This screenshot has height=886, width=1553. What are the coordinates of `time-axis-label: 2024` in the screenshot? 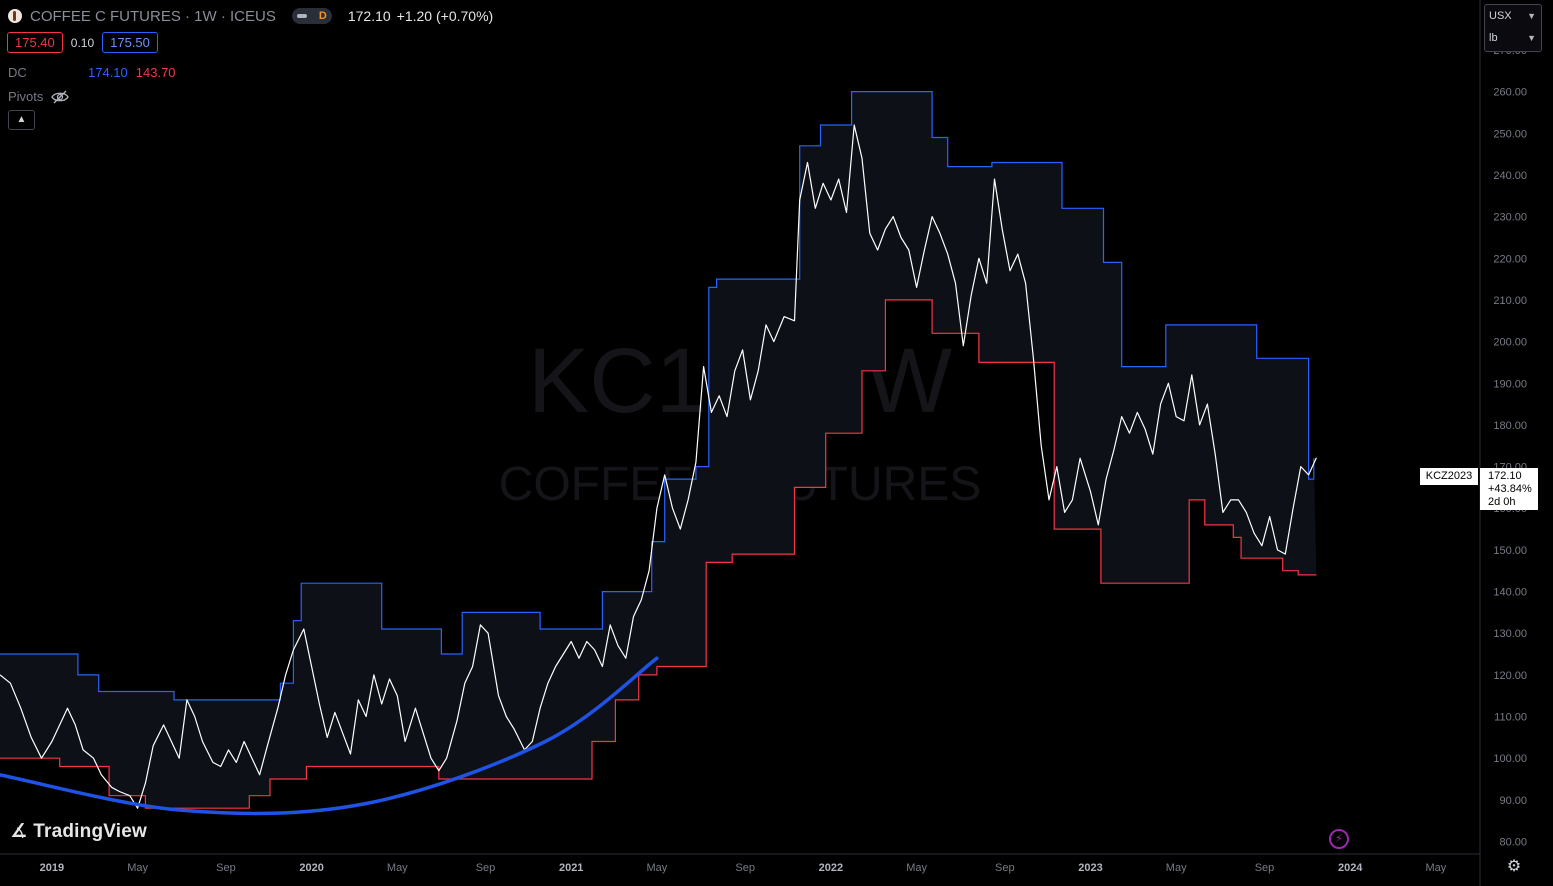 It's located at (1350, 868).